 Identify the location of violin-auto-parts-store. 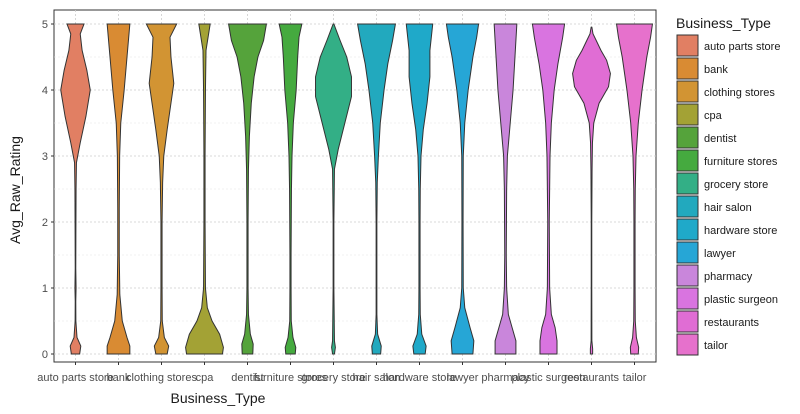
(75, 189).